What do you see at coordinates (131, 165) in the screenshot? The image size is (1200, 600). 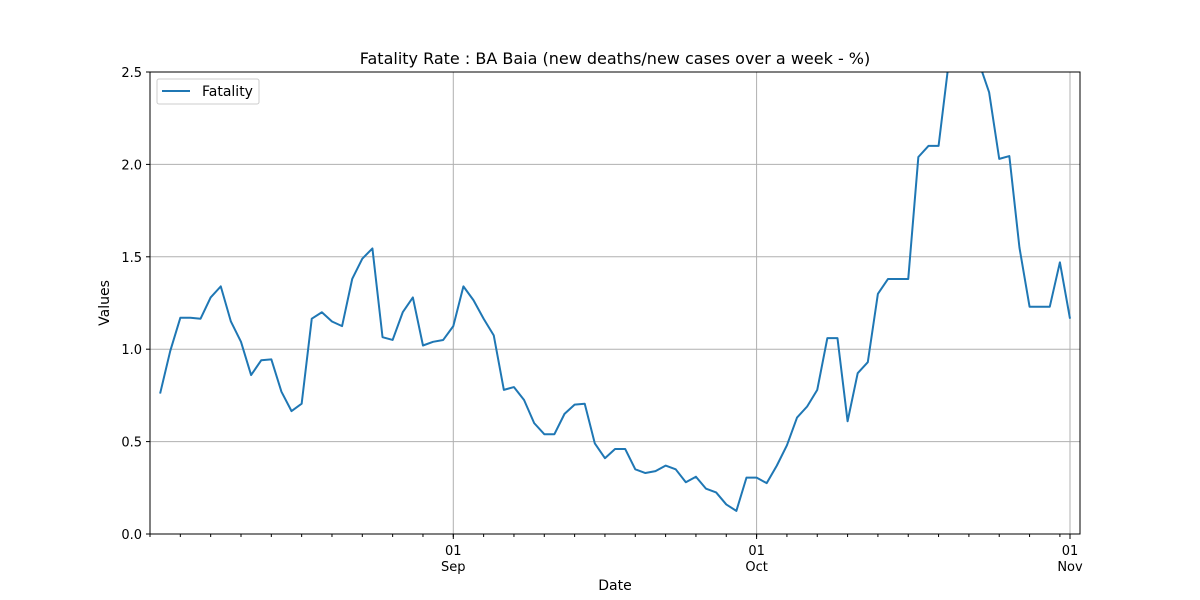 I see `y-tick-label: 2.0` at bounding box center [131, 165].